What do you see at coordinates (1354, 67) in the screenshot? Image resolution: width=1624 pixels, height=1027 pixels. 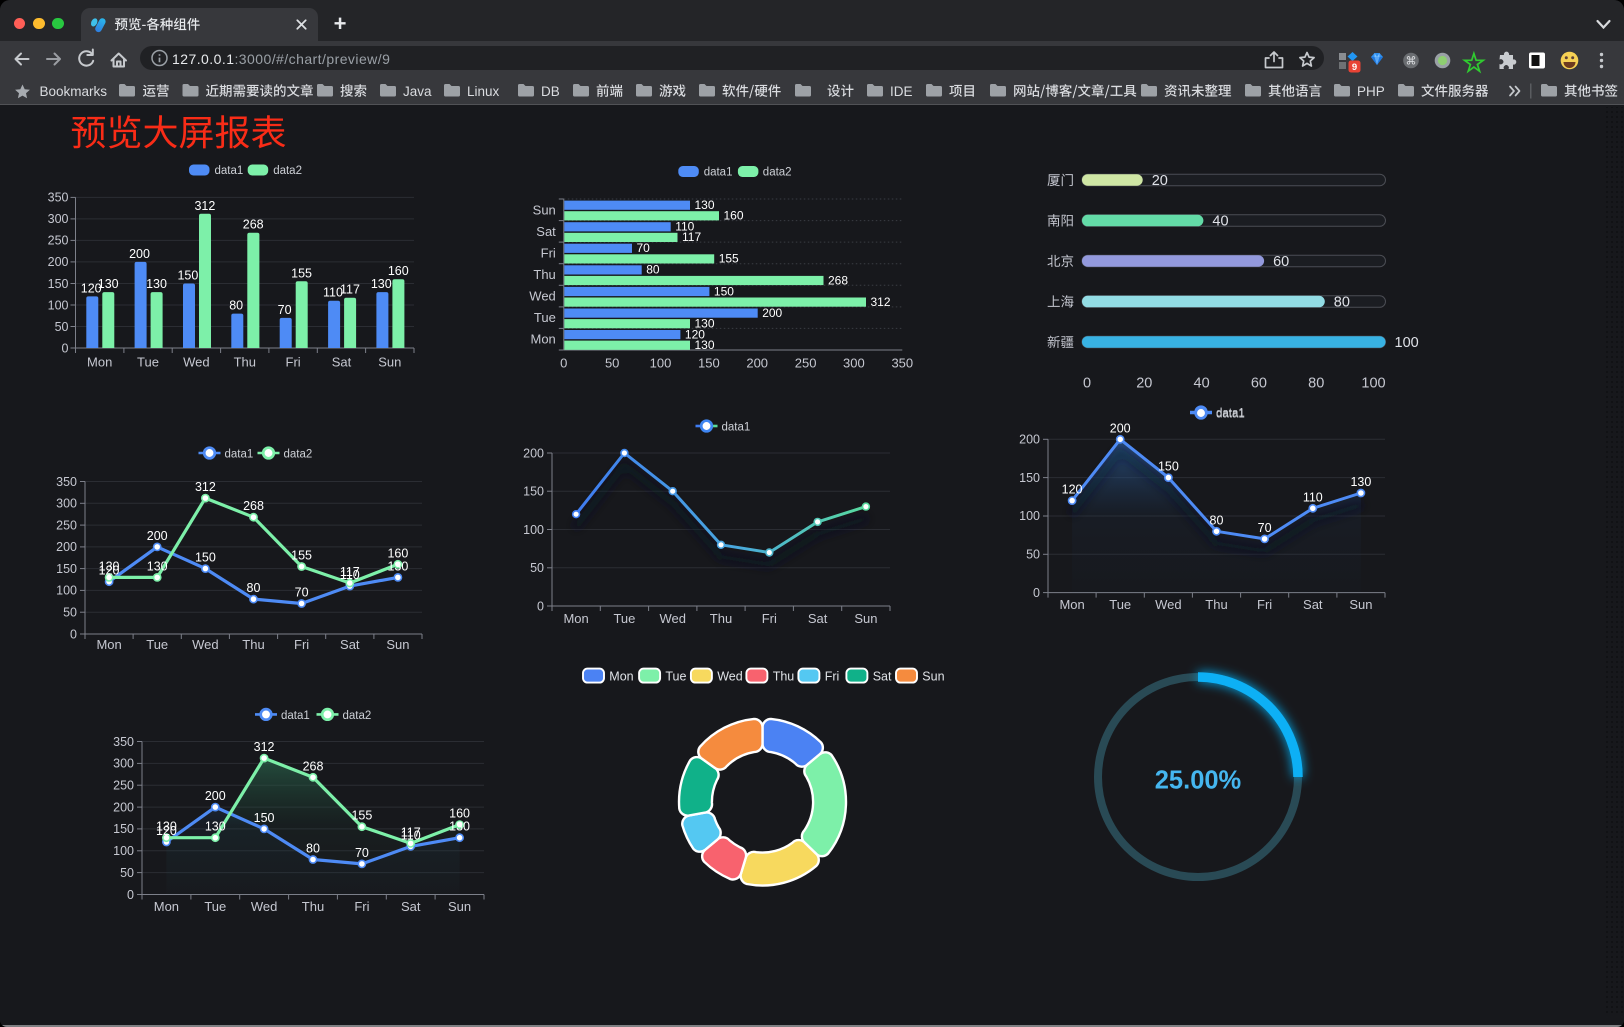 I see `svg-text: 9` at bounding box center [1354, 67].